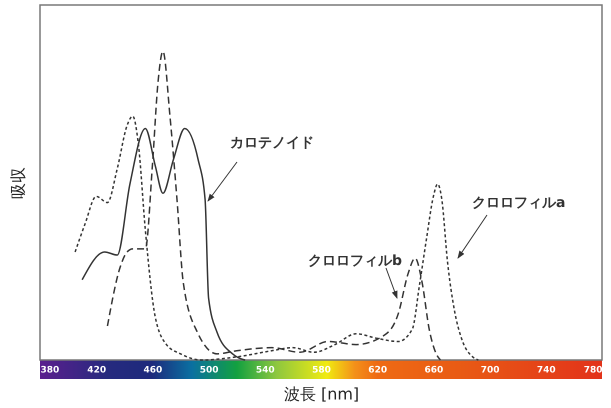  What do you see at coordinates (519, 203) in the screenshot?
I see `text: クロロフィルa` at bounding box center [519, 203].